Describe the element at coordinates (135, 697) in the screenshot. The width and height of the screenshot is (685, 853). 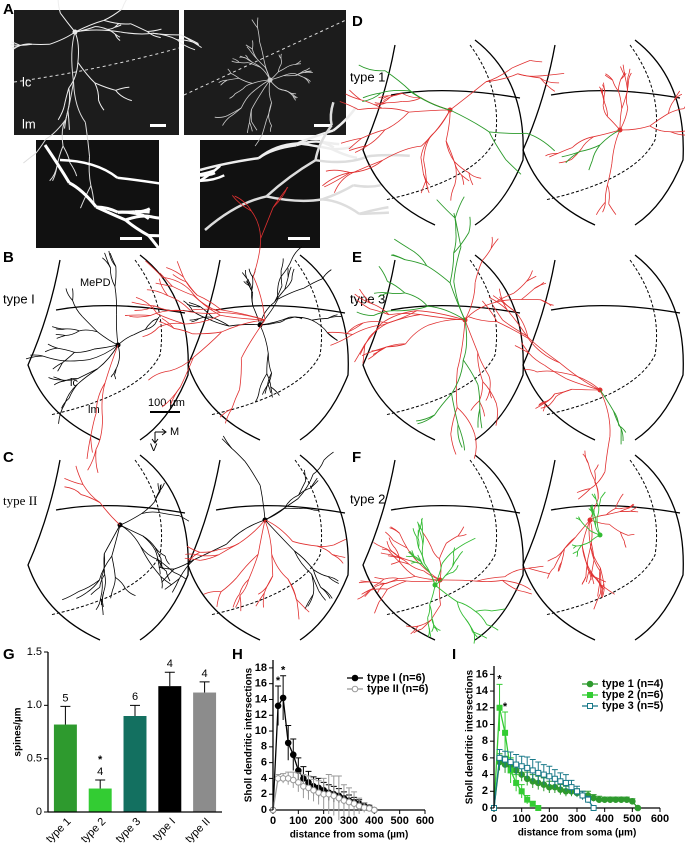
I see `n-label: 6` at that location.